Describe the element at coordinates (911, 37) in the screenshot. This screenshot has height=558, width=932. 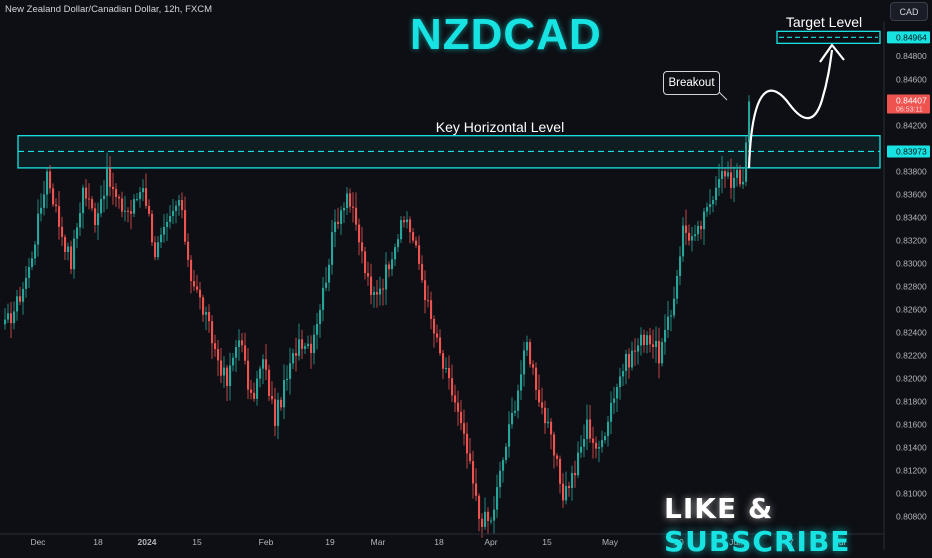
I see `target-price-tag: 0.84964` at that location.